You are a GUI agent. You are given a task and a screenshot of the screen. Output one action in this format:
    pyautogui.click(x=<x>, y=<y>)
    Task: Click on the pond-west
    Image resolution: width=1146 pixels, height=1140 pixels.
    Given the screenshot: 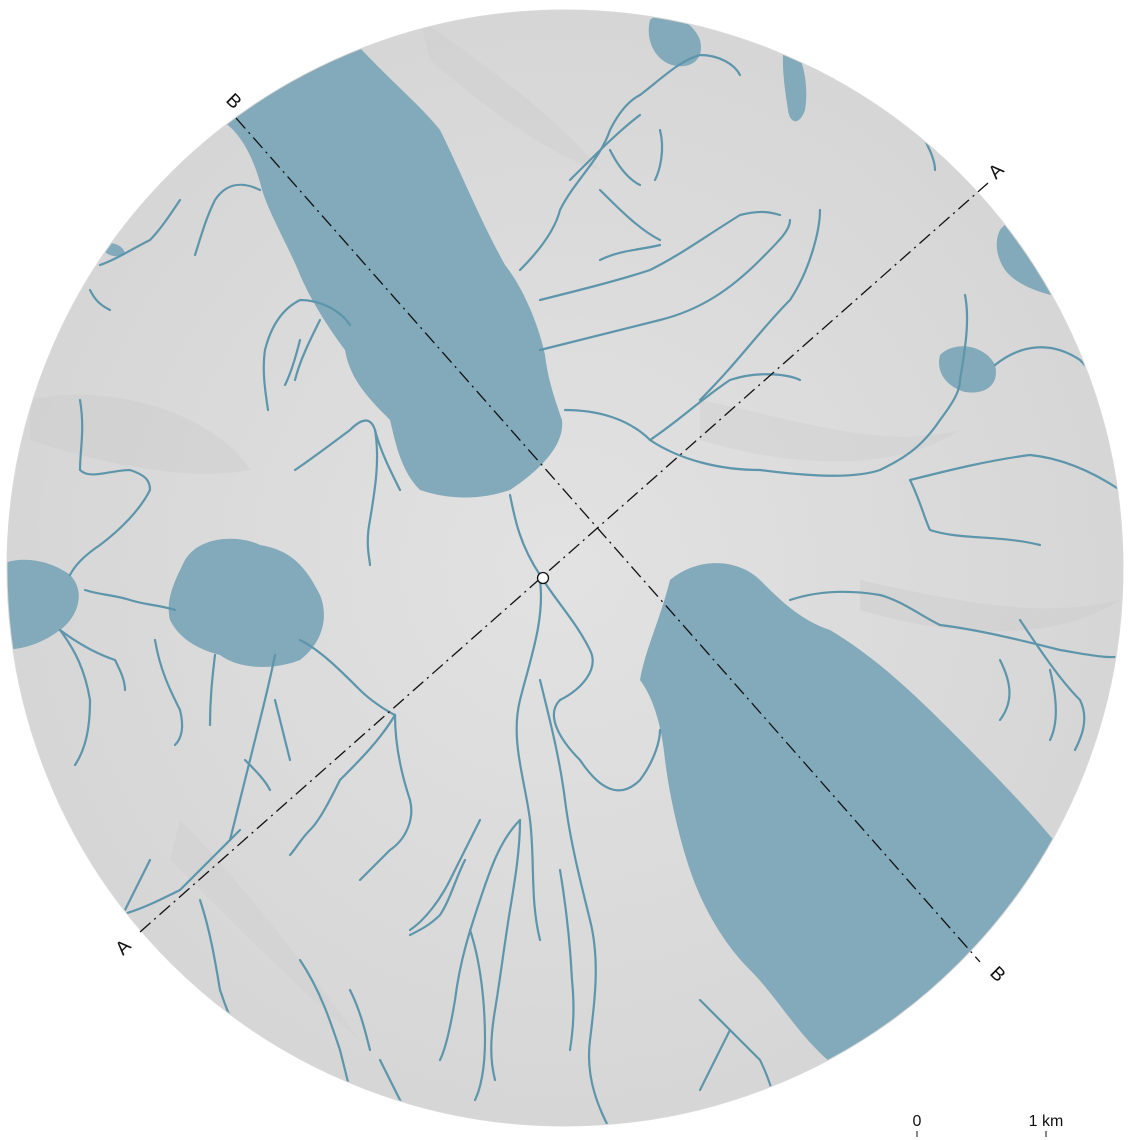 What is the action you would take?
    pyautogui.click(x=246, y=602)
    